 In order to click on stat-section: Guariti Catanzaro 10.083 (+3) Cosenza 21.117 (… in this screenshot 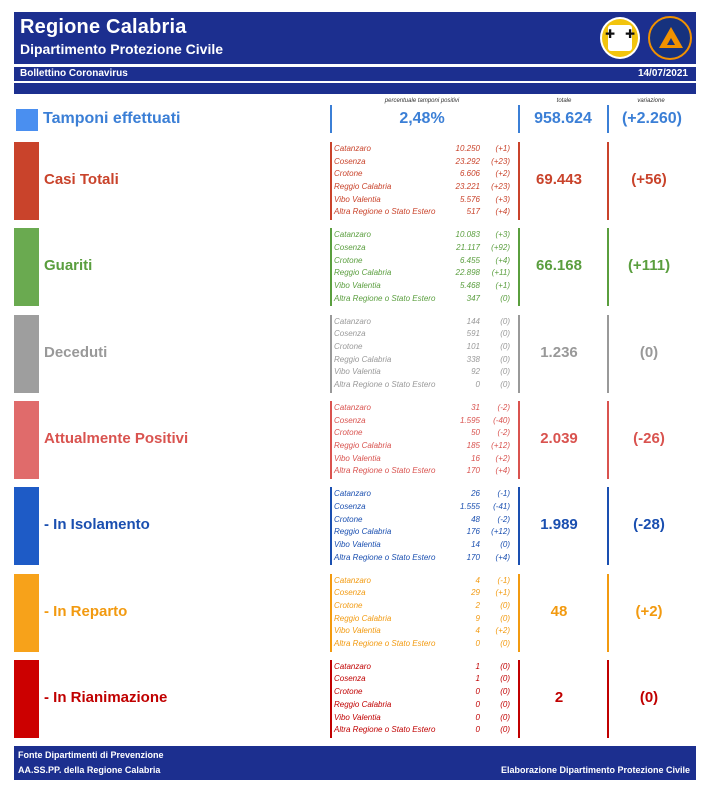, I will do `click(355, 267)`.